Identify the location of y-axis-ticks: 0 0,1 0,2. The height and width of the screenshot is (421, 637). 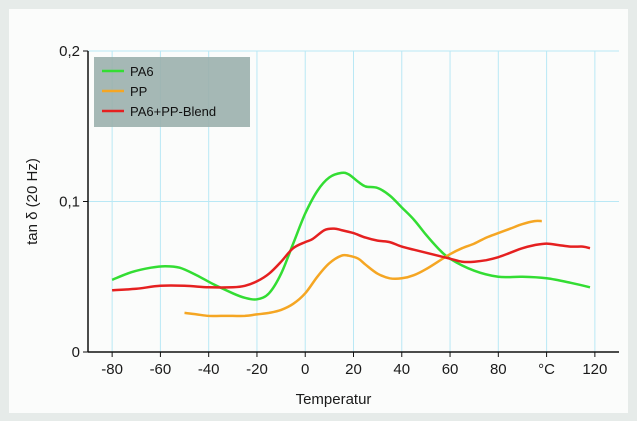
(73, 202).